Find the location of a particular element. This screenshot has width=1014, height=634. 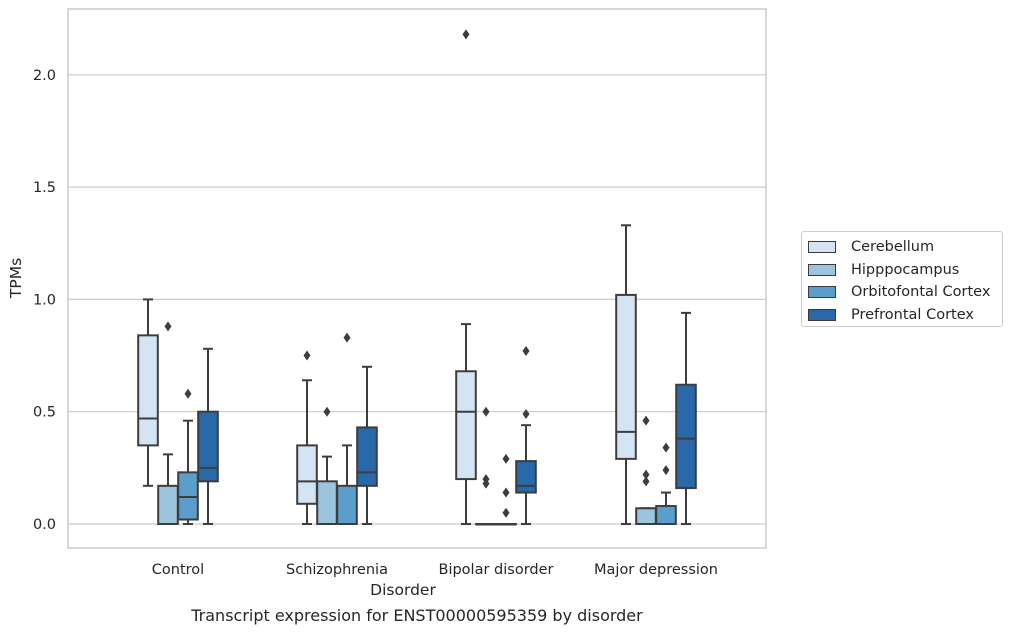

legend-item: Cerebellum is located at coordinates (905, 247).